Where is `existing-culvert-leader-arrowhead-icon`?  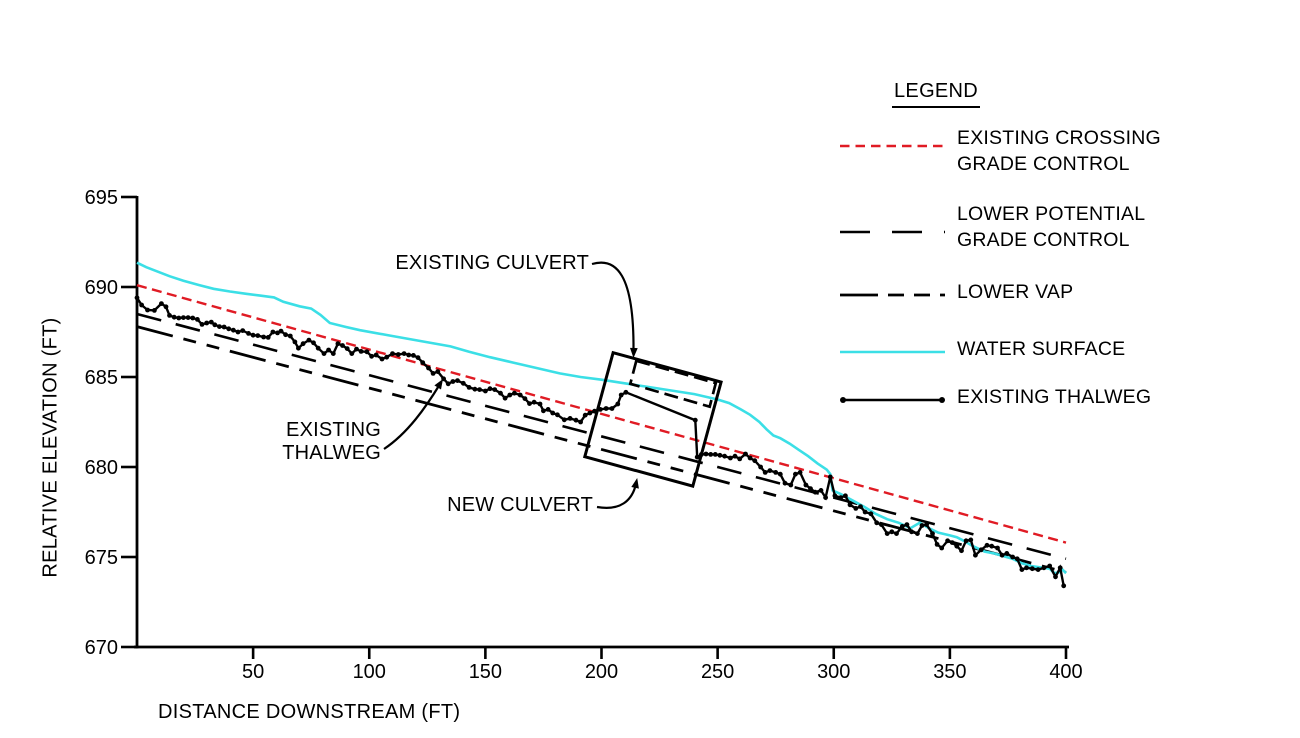 existing-culvert-leader-arrowhead-icon is located at coordinates (634, 352).